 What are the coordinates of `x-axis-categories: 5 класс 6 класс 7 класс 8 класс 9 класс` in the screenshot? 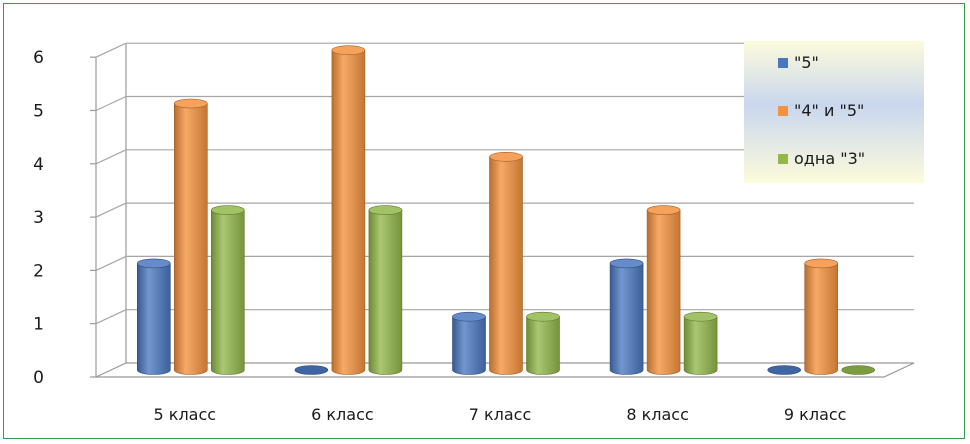 It's located at (500, 414).